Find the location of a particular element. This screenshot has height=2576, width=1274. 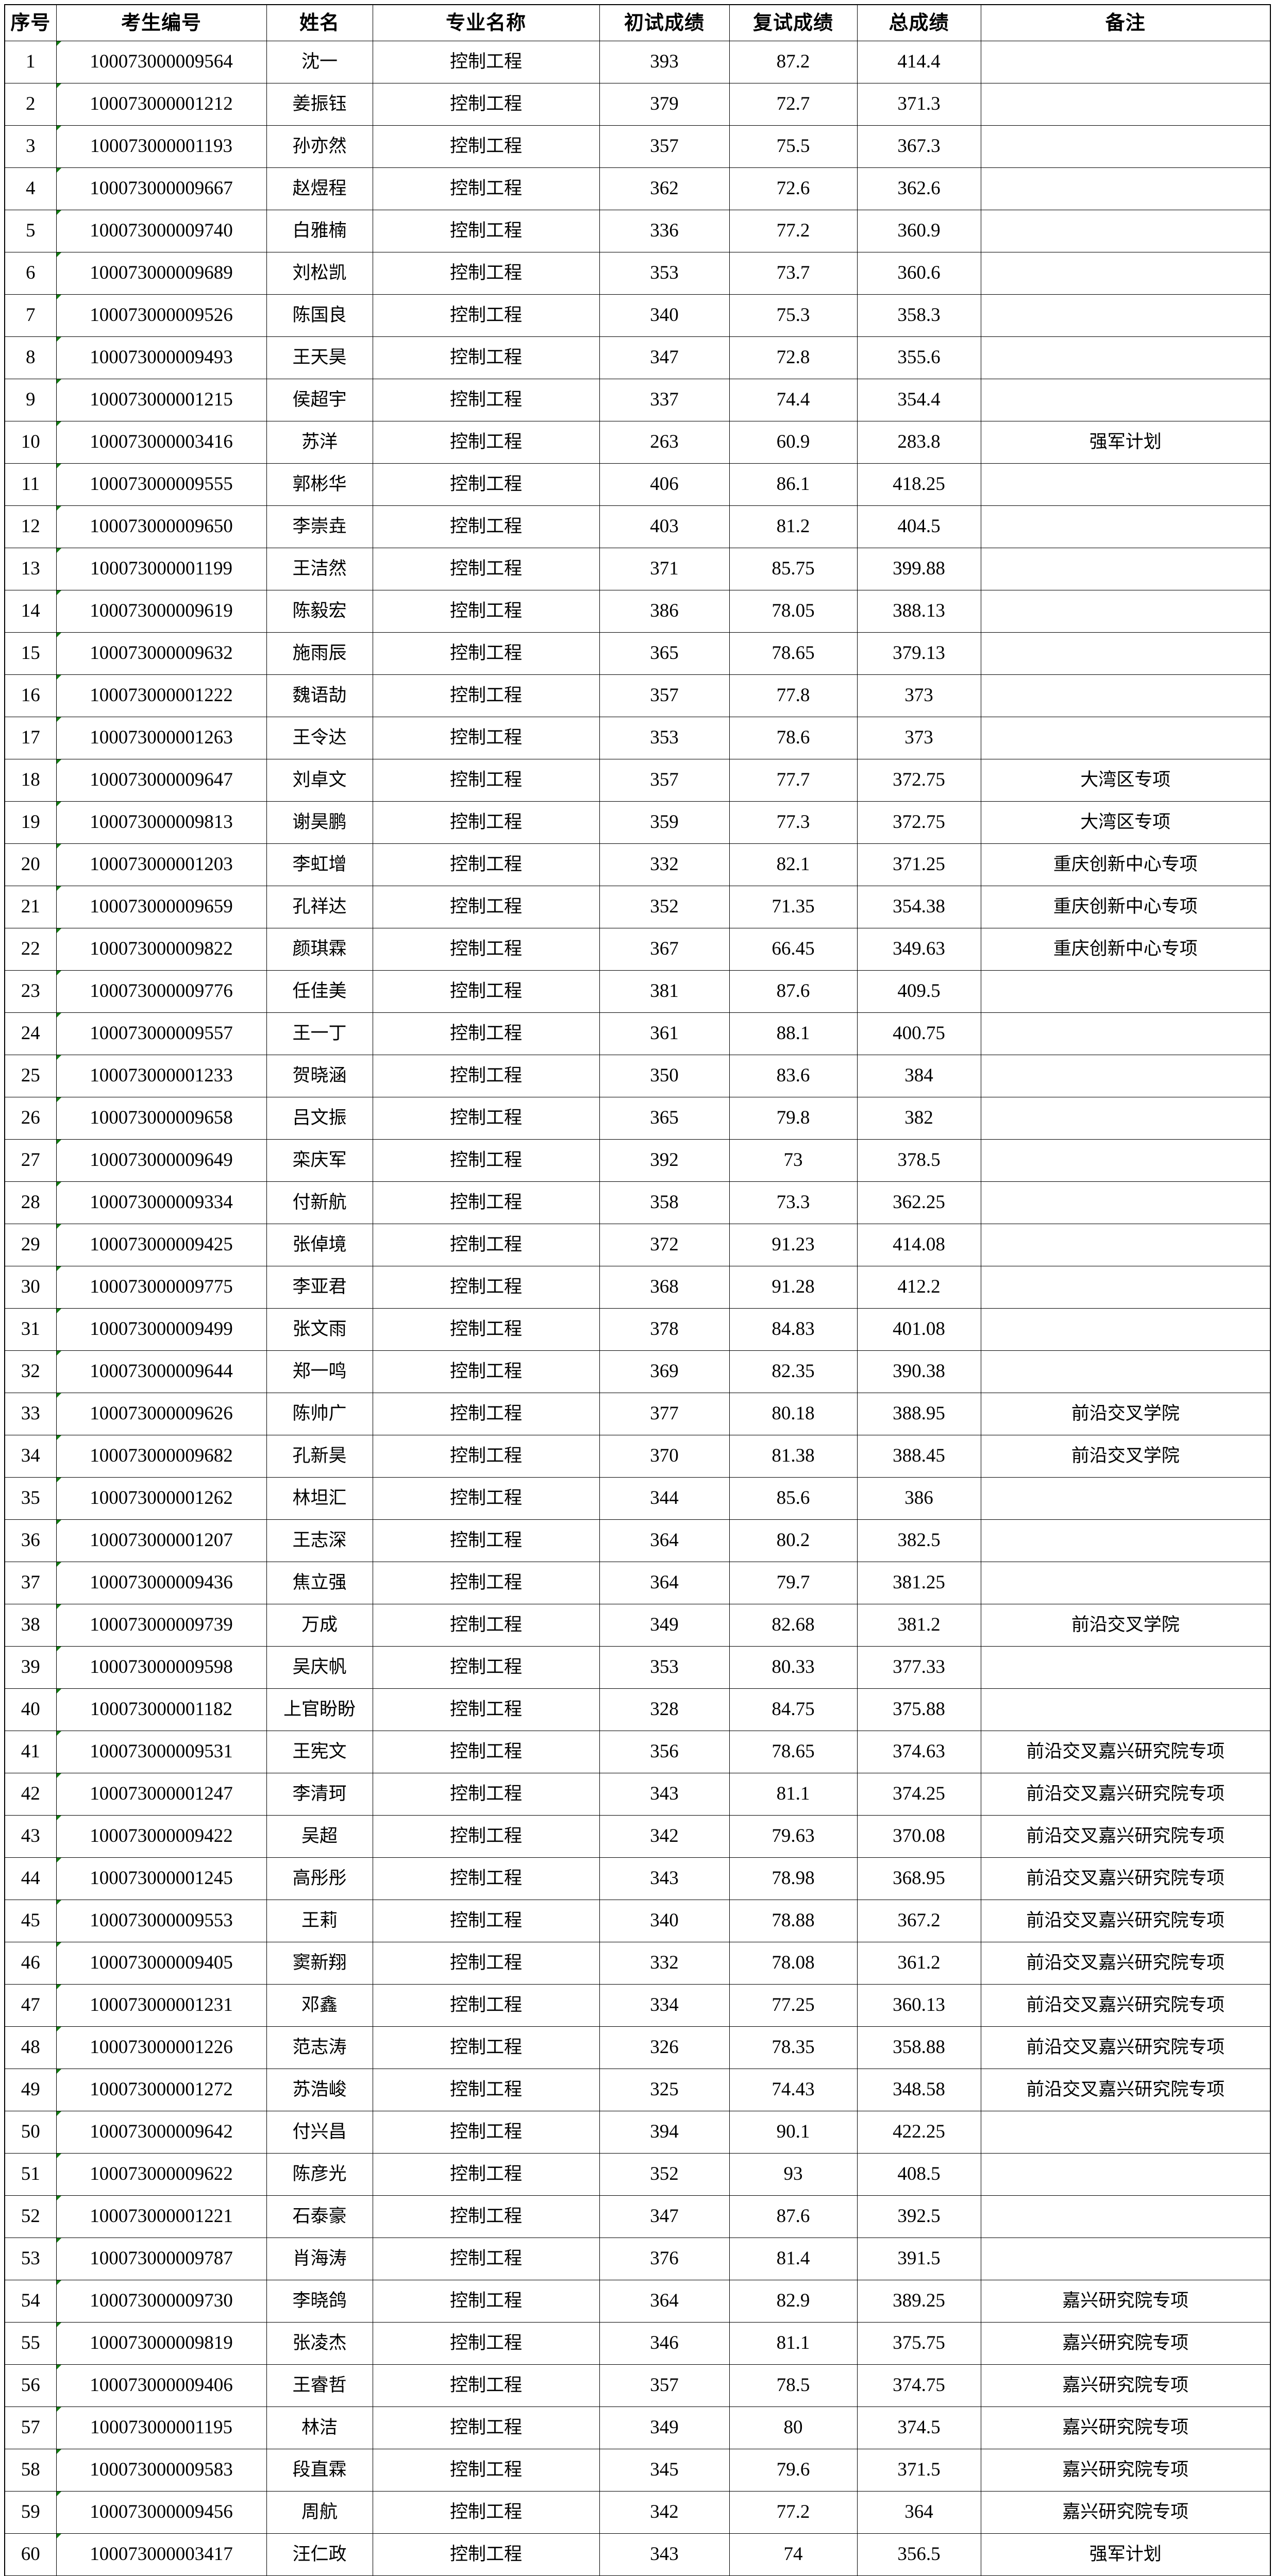

cell-exam-number-text: 100073000009642 is located at coordinates (161, 2132).